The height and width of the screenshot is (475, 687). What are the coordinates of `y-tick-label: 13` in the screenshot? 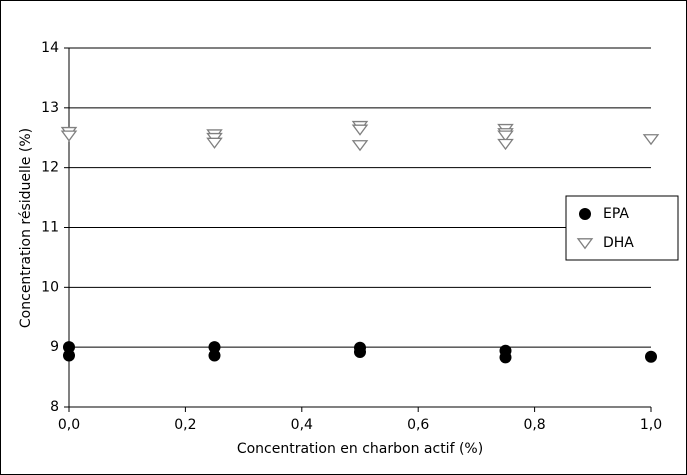 It's located at (50, 108).